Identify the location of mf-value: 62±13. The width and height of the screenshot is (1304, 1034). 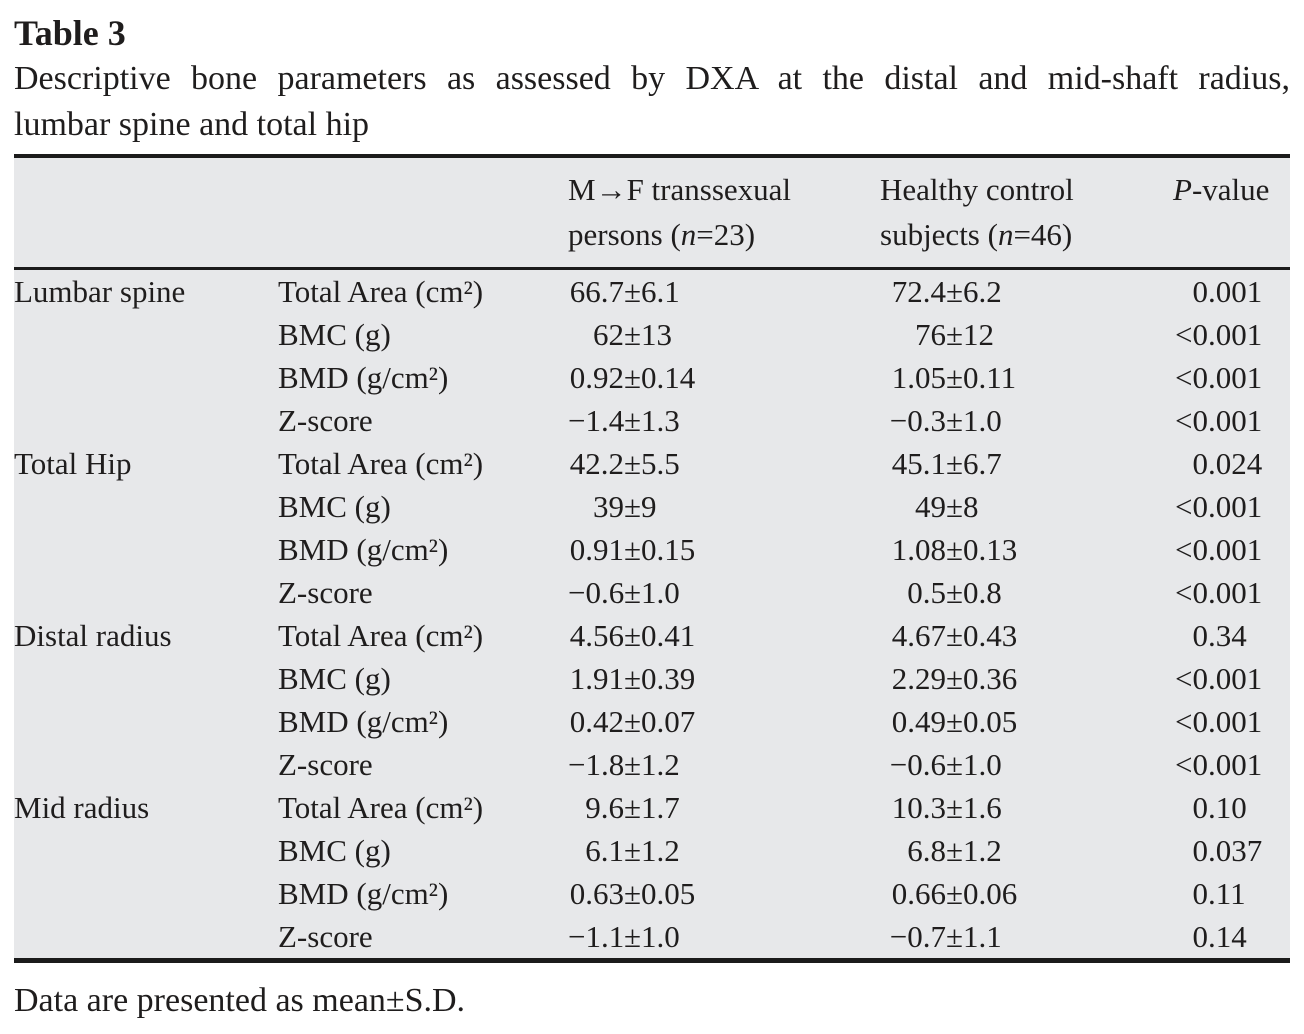
(724, 334).